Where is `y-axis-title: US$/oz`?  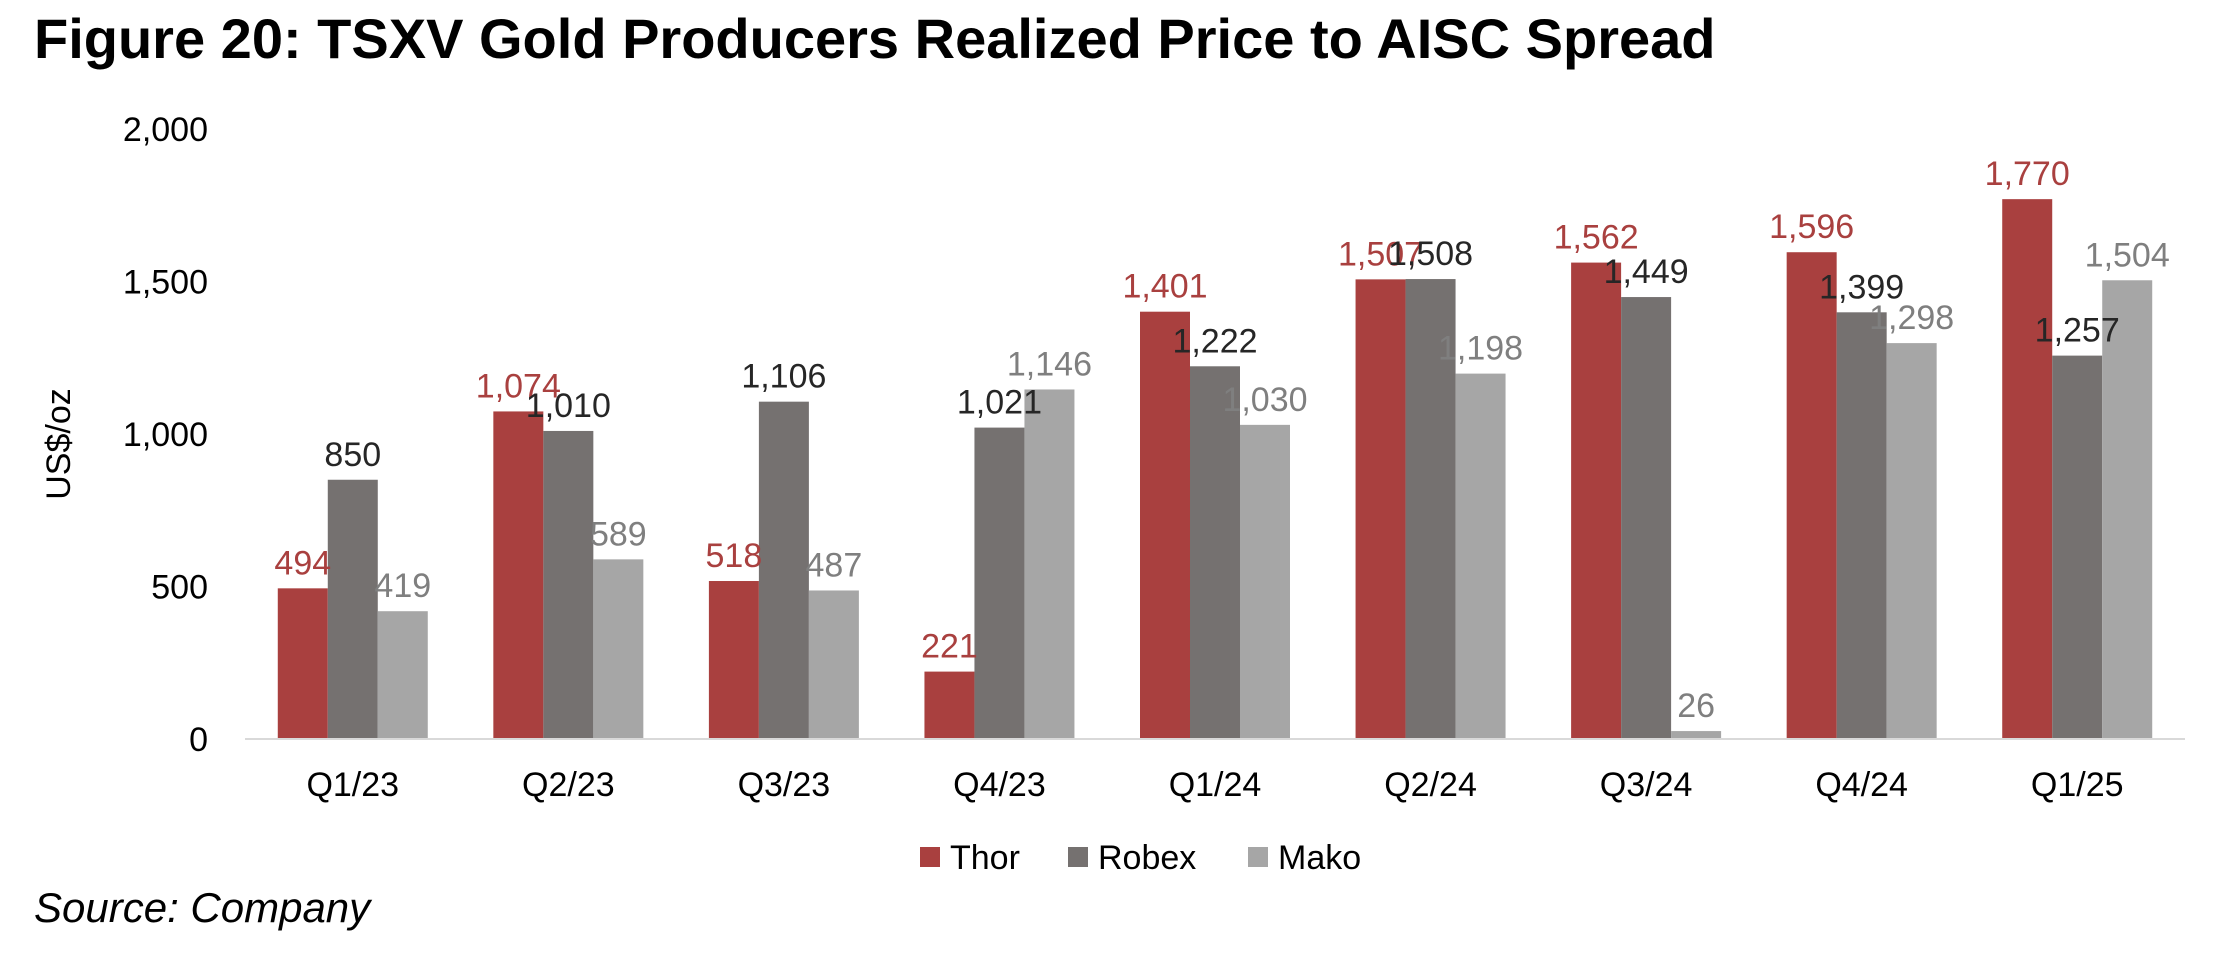
y-axis-title: US$/oz is located at coordinates (59, 444).